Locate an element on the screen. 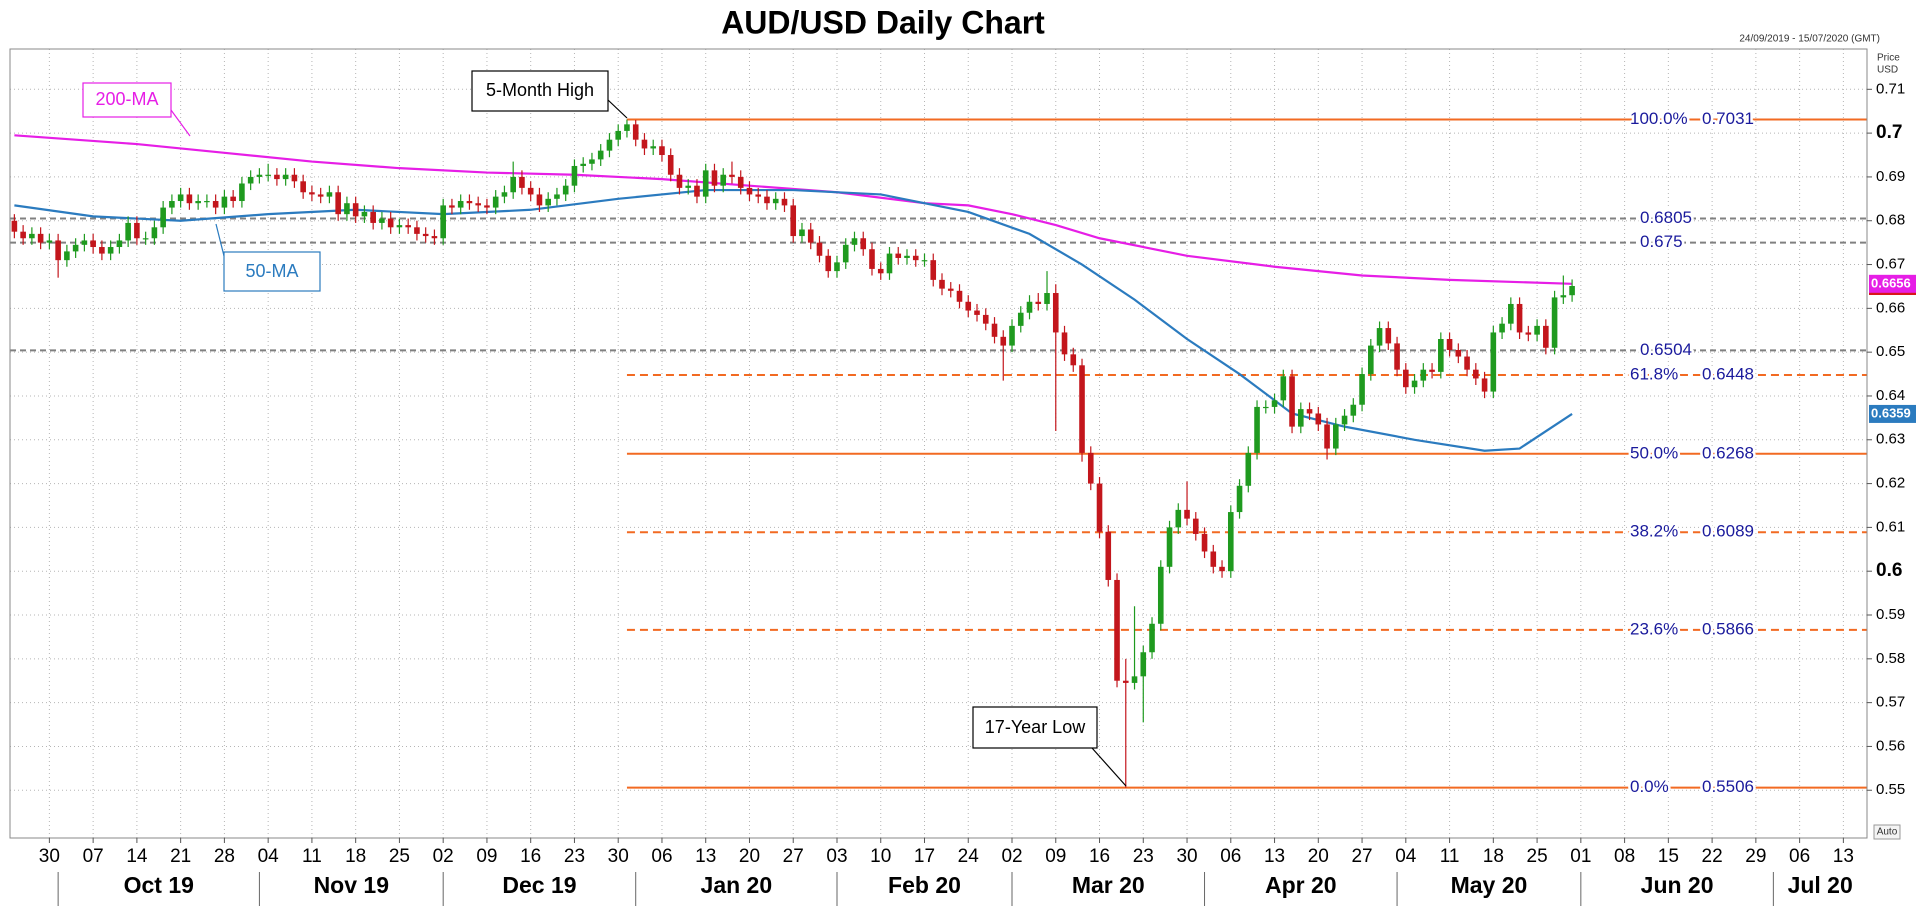 Image resolution: width=1916 pixels, height=923 pixels. value-box-label: 0.6656 is located at coordinates (1891, 282).